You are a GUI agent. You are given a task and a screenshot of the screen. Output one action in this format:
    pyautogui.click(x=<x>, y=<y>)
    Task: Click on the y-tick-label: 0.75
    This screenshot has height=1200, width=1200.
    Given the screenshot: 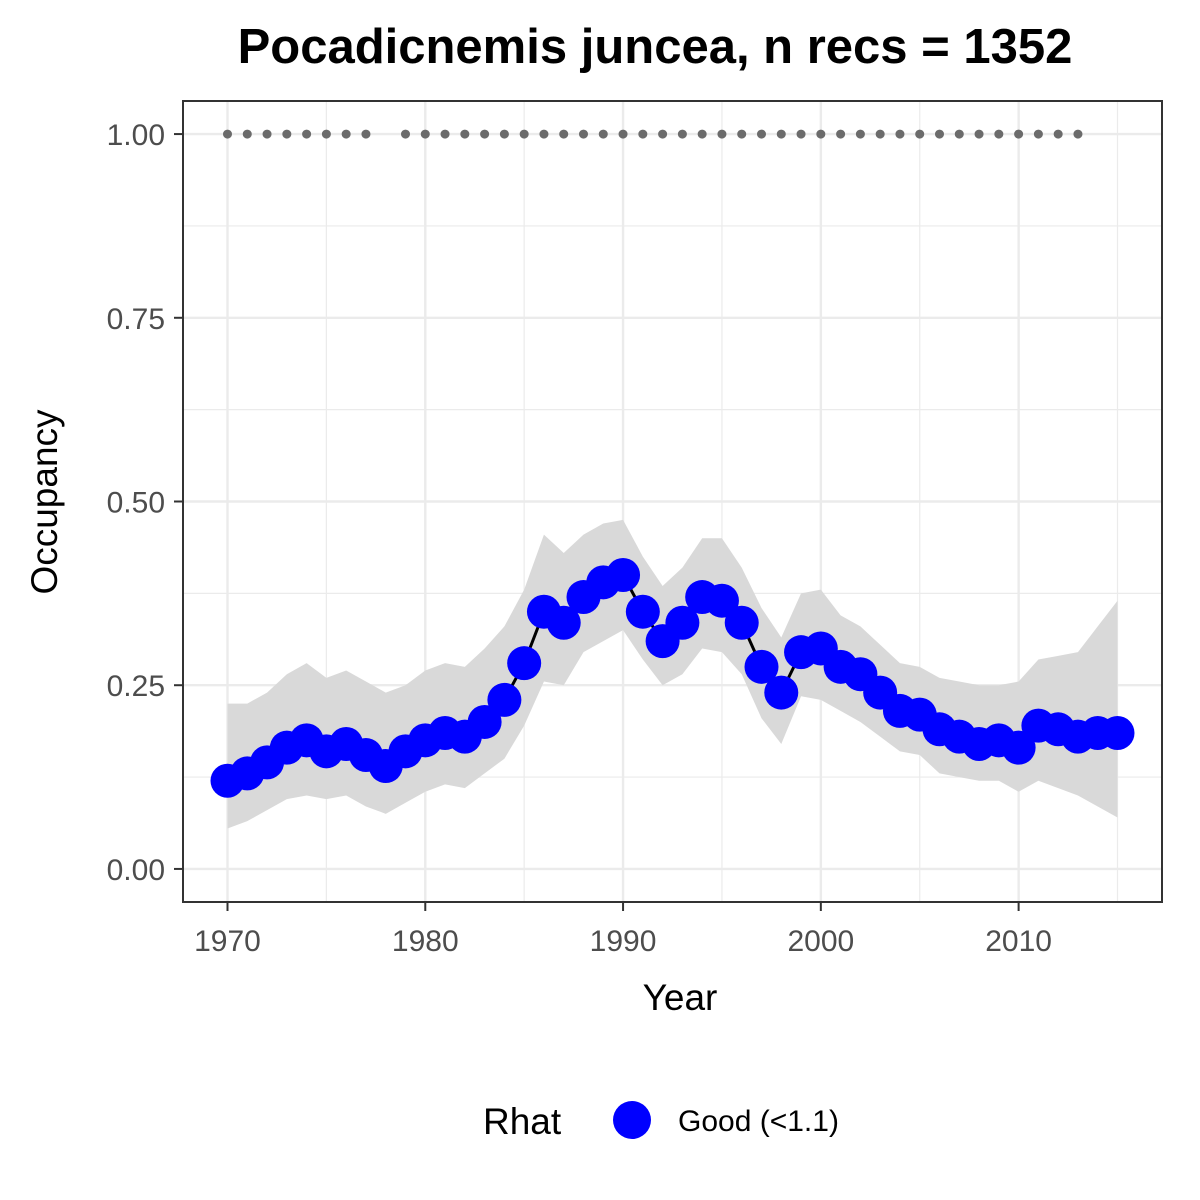 What is the action you would take?
    pyautogui.click(x=136, y=319)
    